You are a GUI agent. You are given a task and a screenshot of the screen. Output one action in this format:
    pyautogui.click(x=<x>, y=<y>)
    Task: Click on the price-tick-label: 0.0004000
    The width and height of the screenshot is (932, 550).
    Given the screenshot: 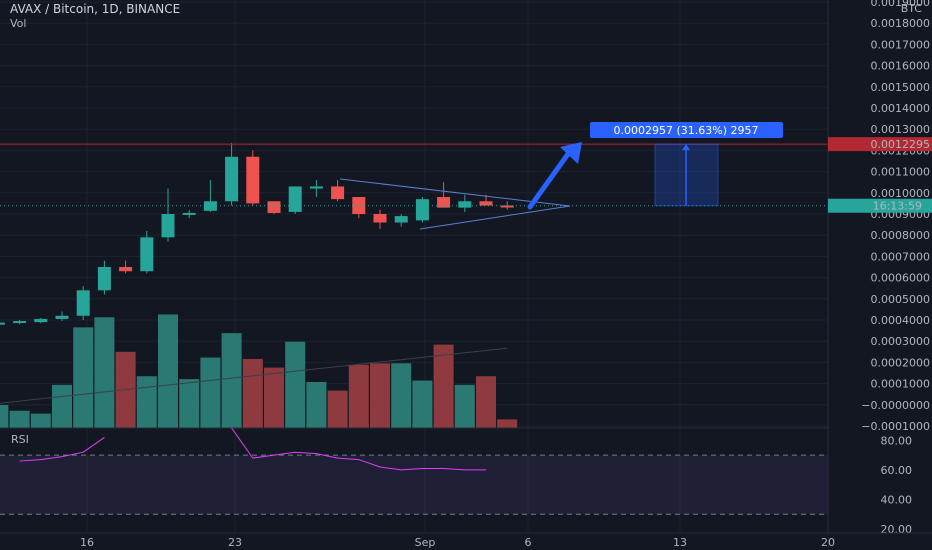 What is the action you would take?
    pyautogui.click(x=901, y=320)
    